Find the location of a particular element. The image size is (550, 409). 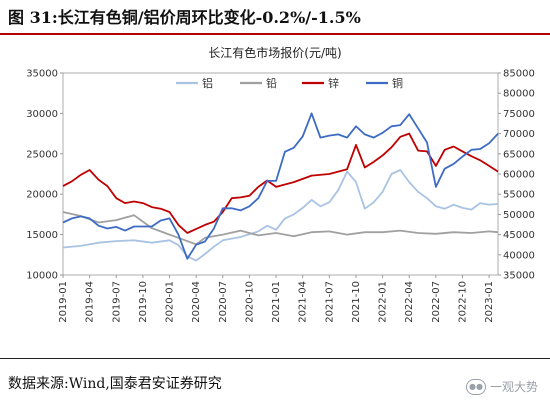

left-y-tick-label: 35000 is located at coordinates (42, 74).